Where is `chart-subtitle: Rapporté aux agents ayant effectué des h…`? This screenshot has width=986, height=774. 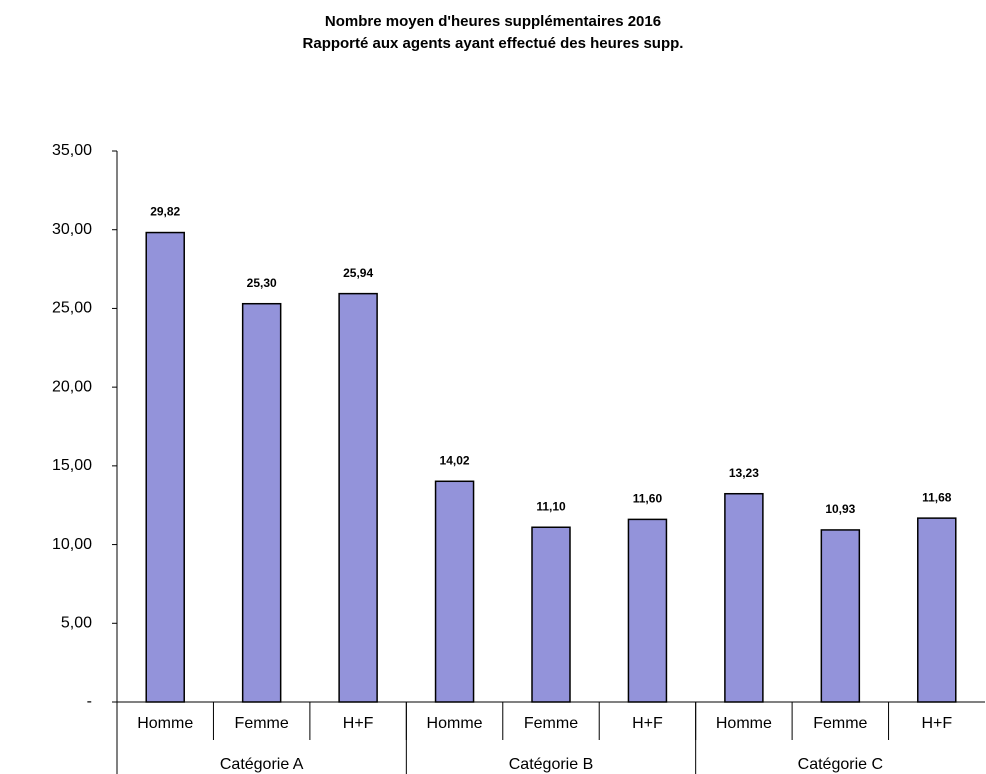
chart-subtitle: Rapporté aux agents ayant effectué des h… is located at coordinates (493, 43).